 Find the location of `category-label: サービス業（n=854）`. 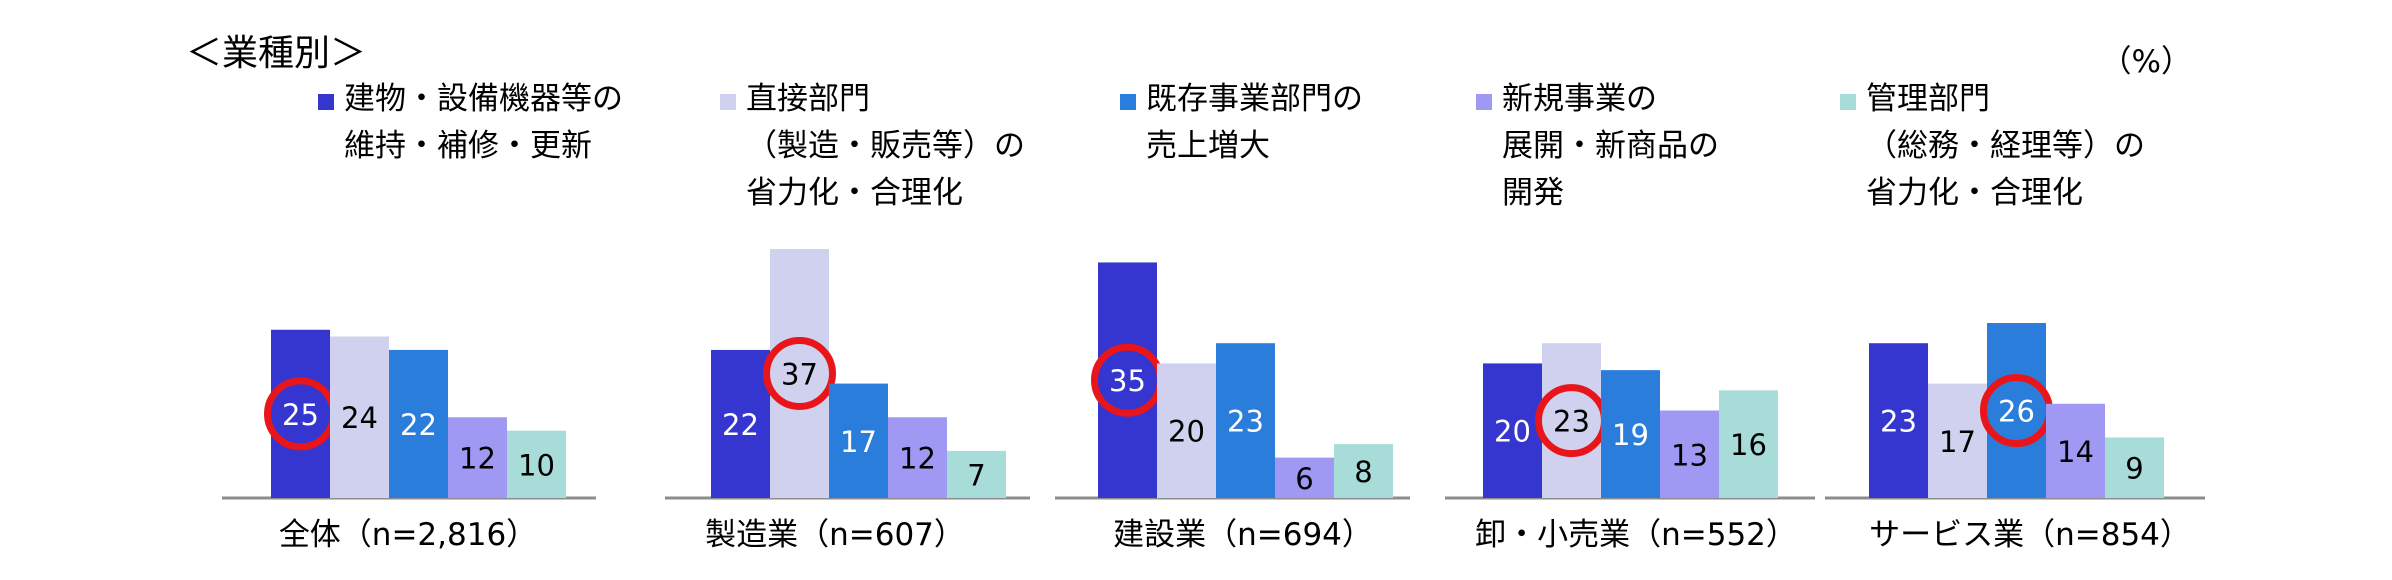

category-label: サービス業（n=854） is located at coordinates (2030, 535).